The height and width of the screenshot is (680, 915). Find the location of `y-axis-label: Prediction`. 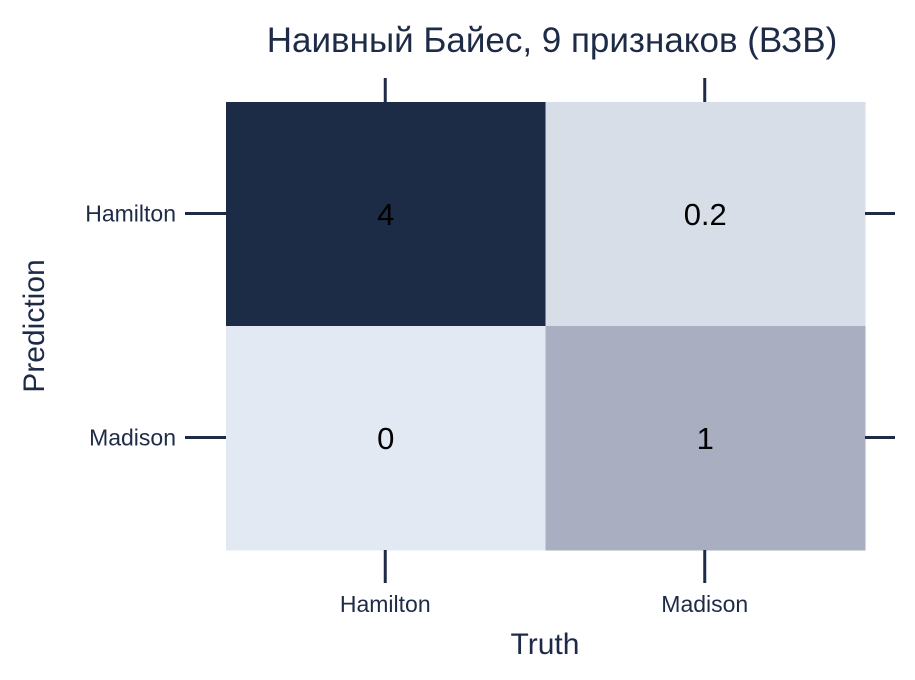

y-axis-label: Prediction is located at coordinates (34, 325).